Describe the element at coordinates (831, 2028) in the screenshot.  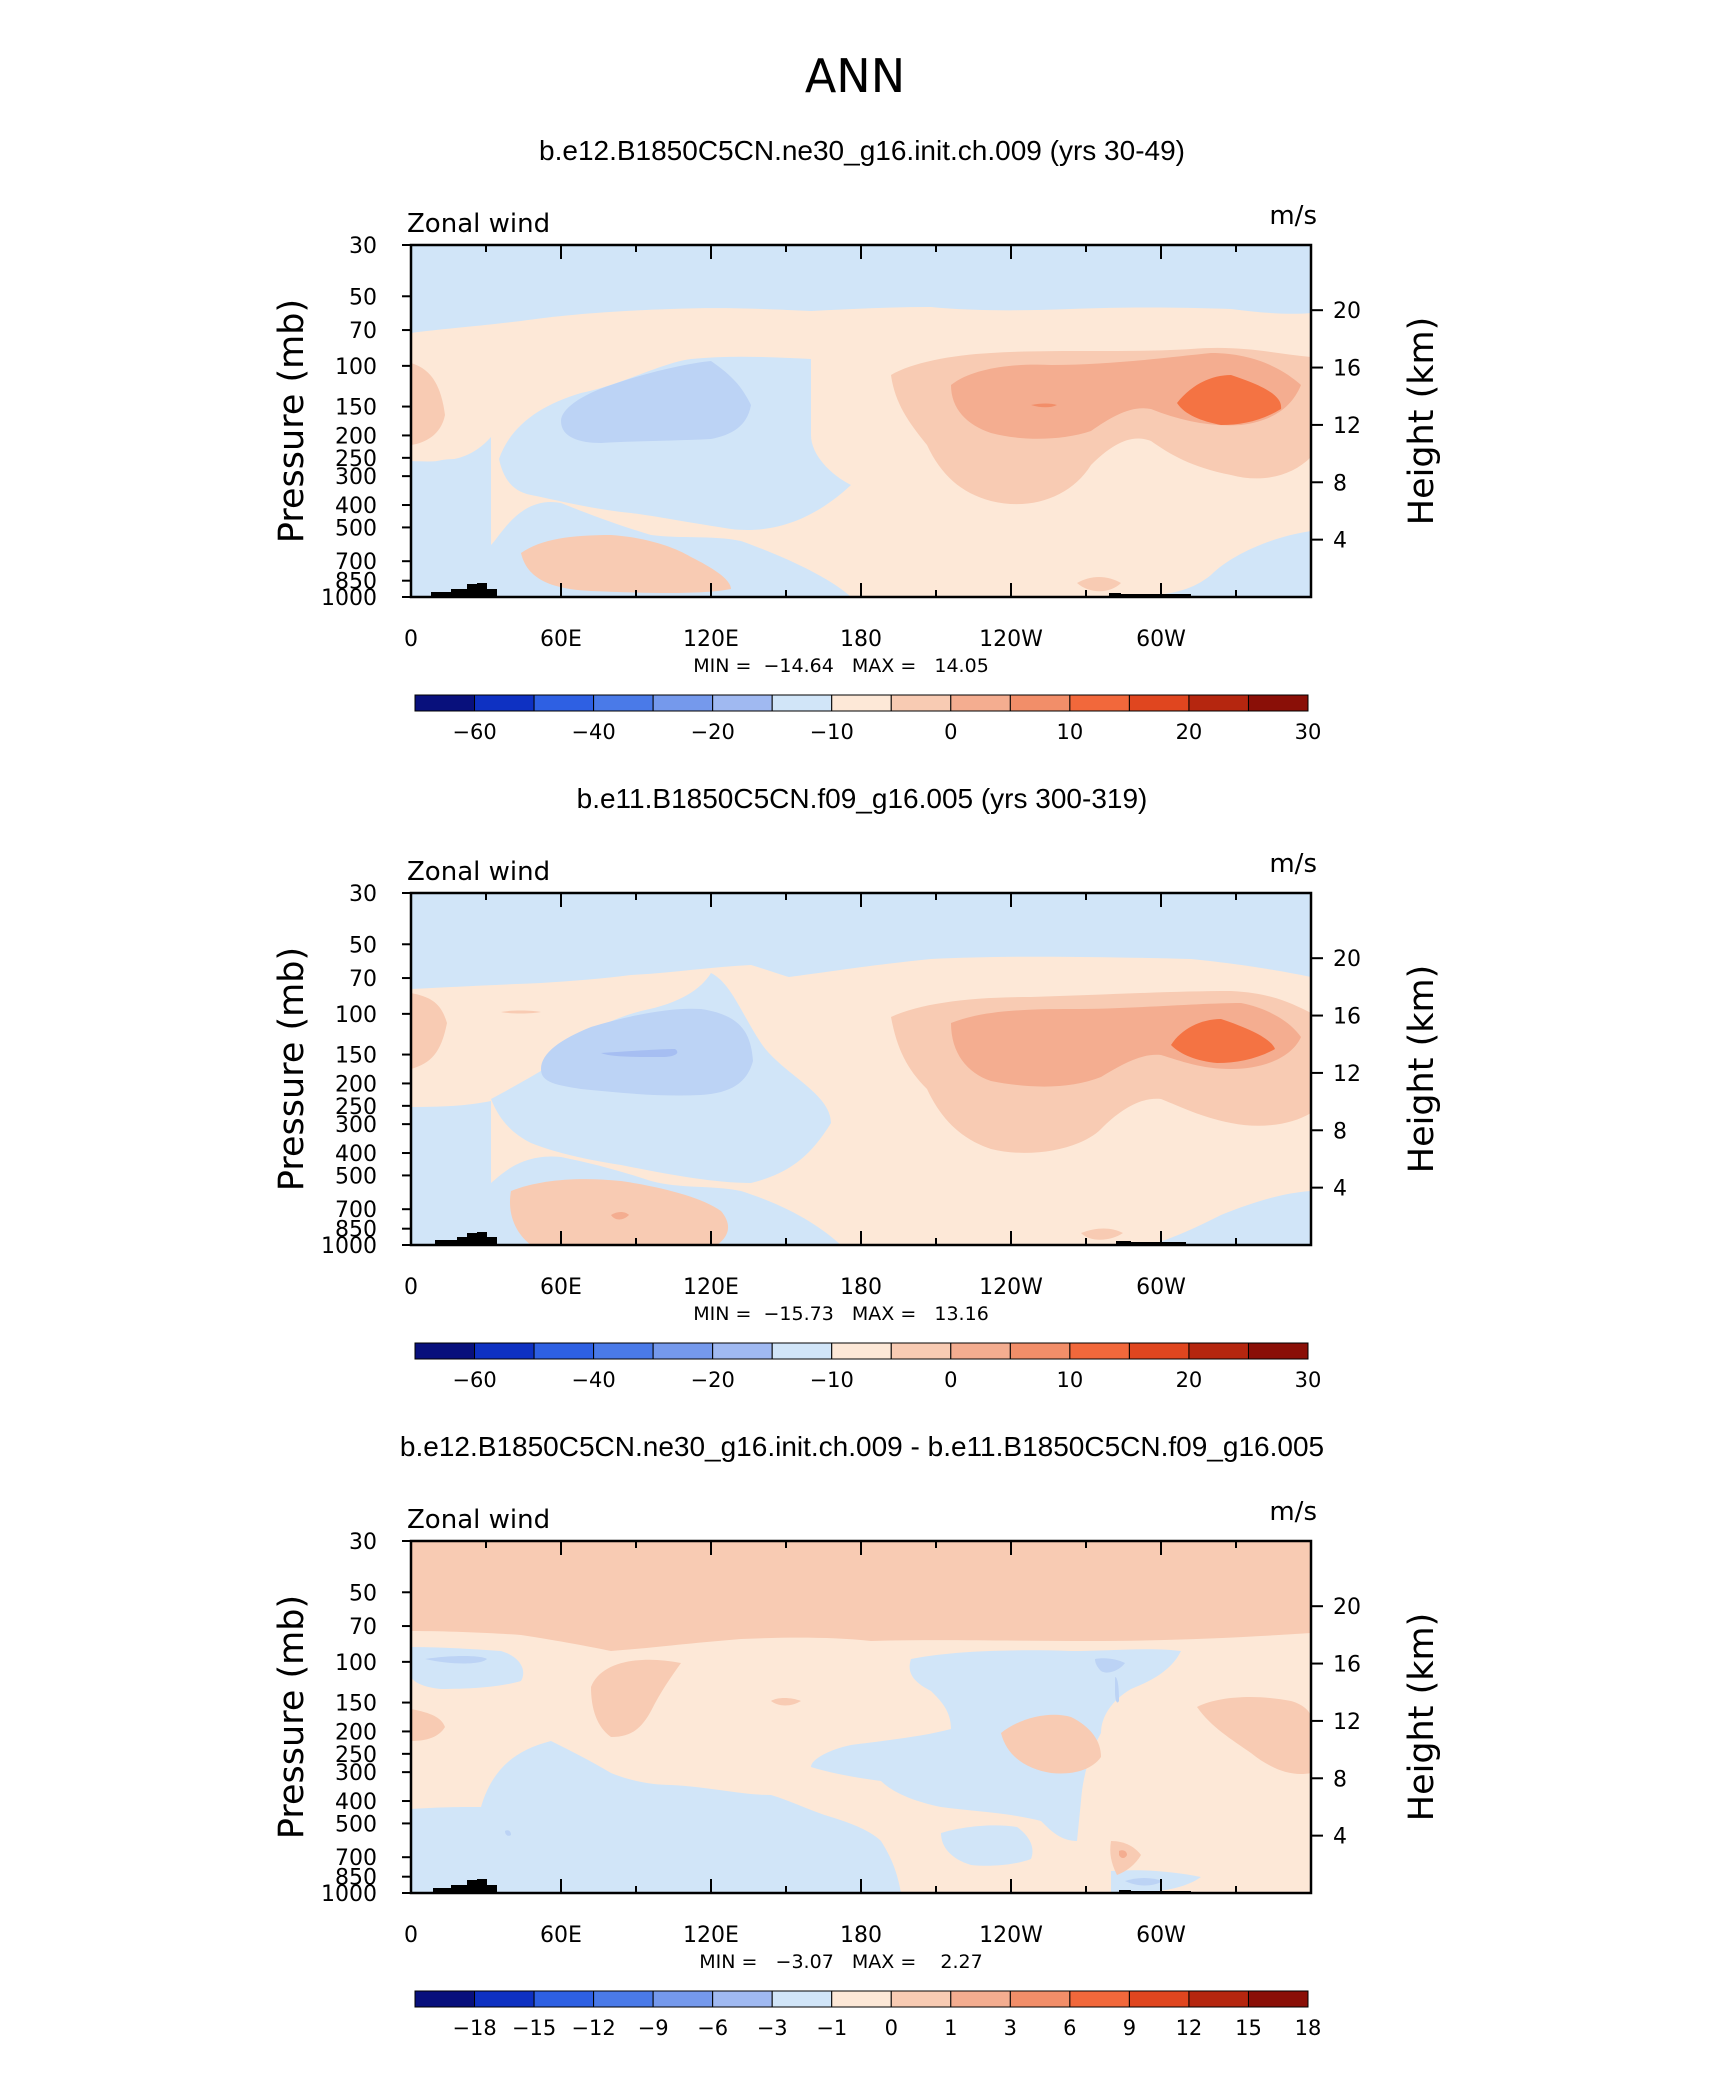
I see `colorbar-label: −1` at that location.